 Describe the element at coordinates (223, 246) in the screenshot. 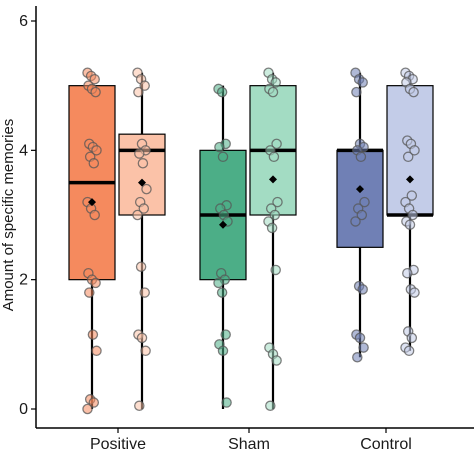

I see `box-sham-a` at that location.